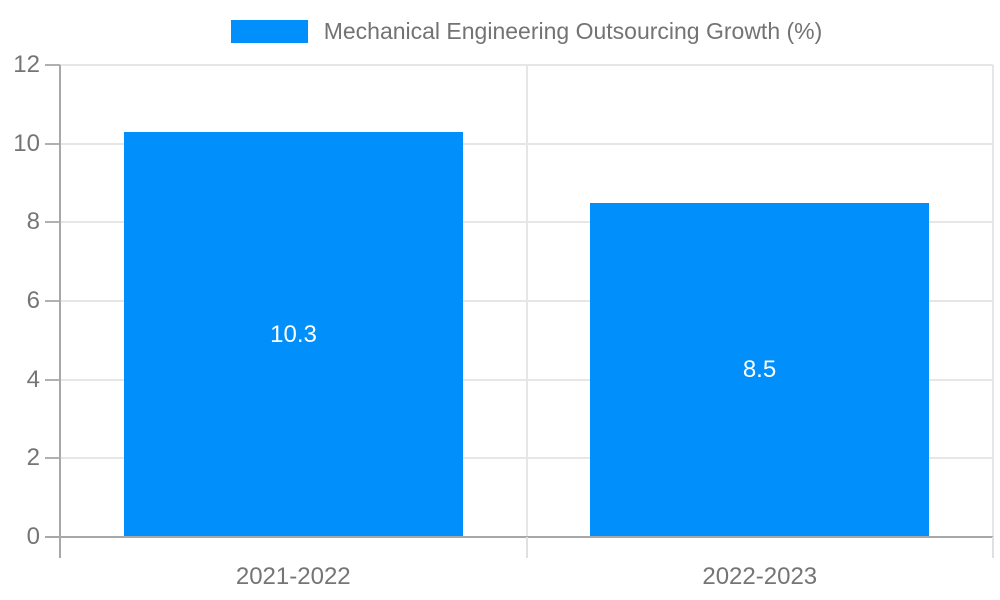 The image size is (1000, 600). What do you see at coordinates (60, 311) in the screenshot?
I see `y-axis-line` at bounding box center [60, 311].